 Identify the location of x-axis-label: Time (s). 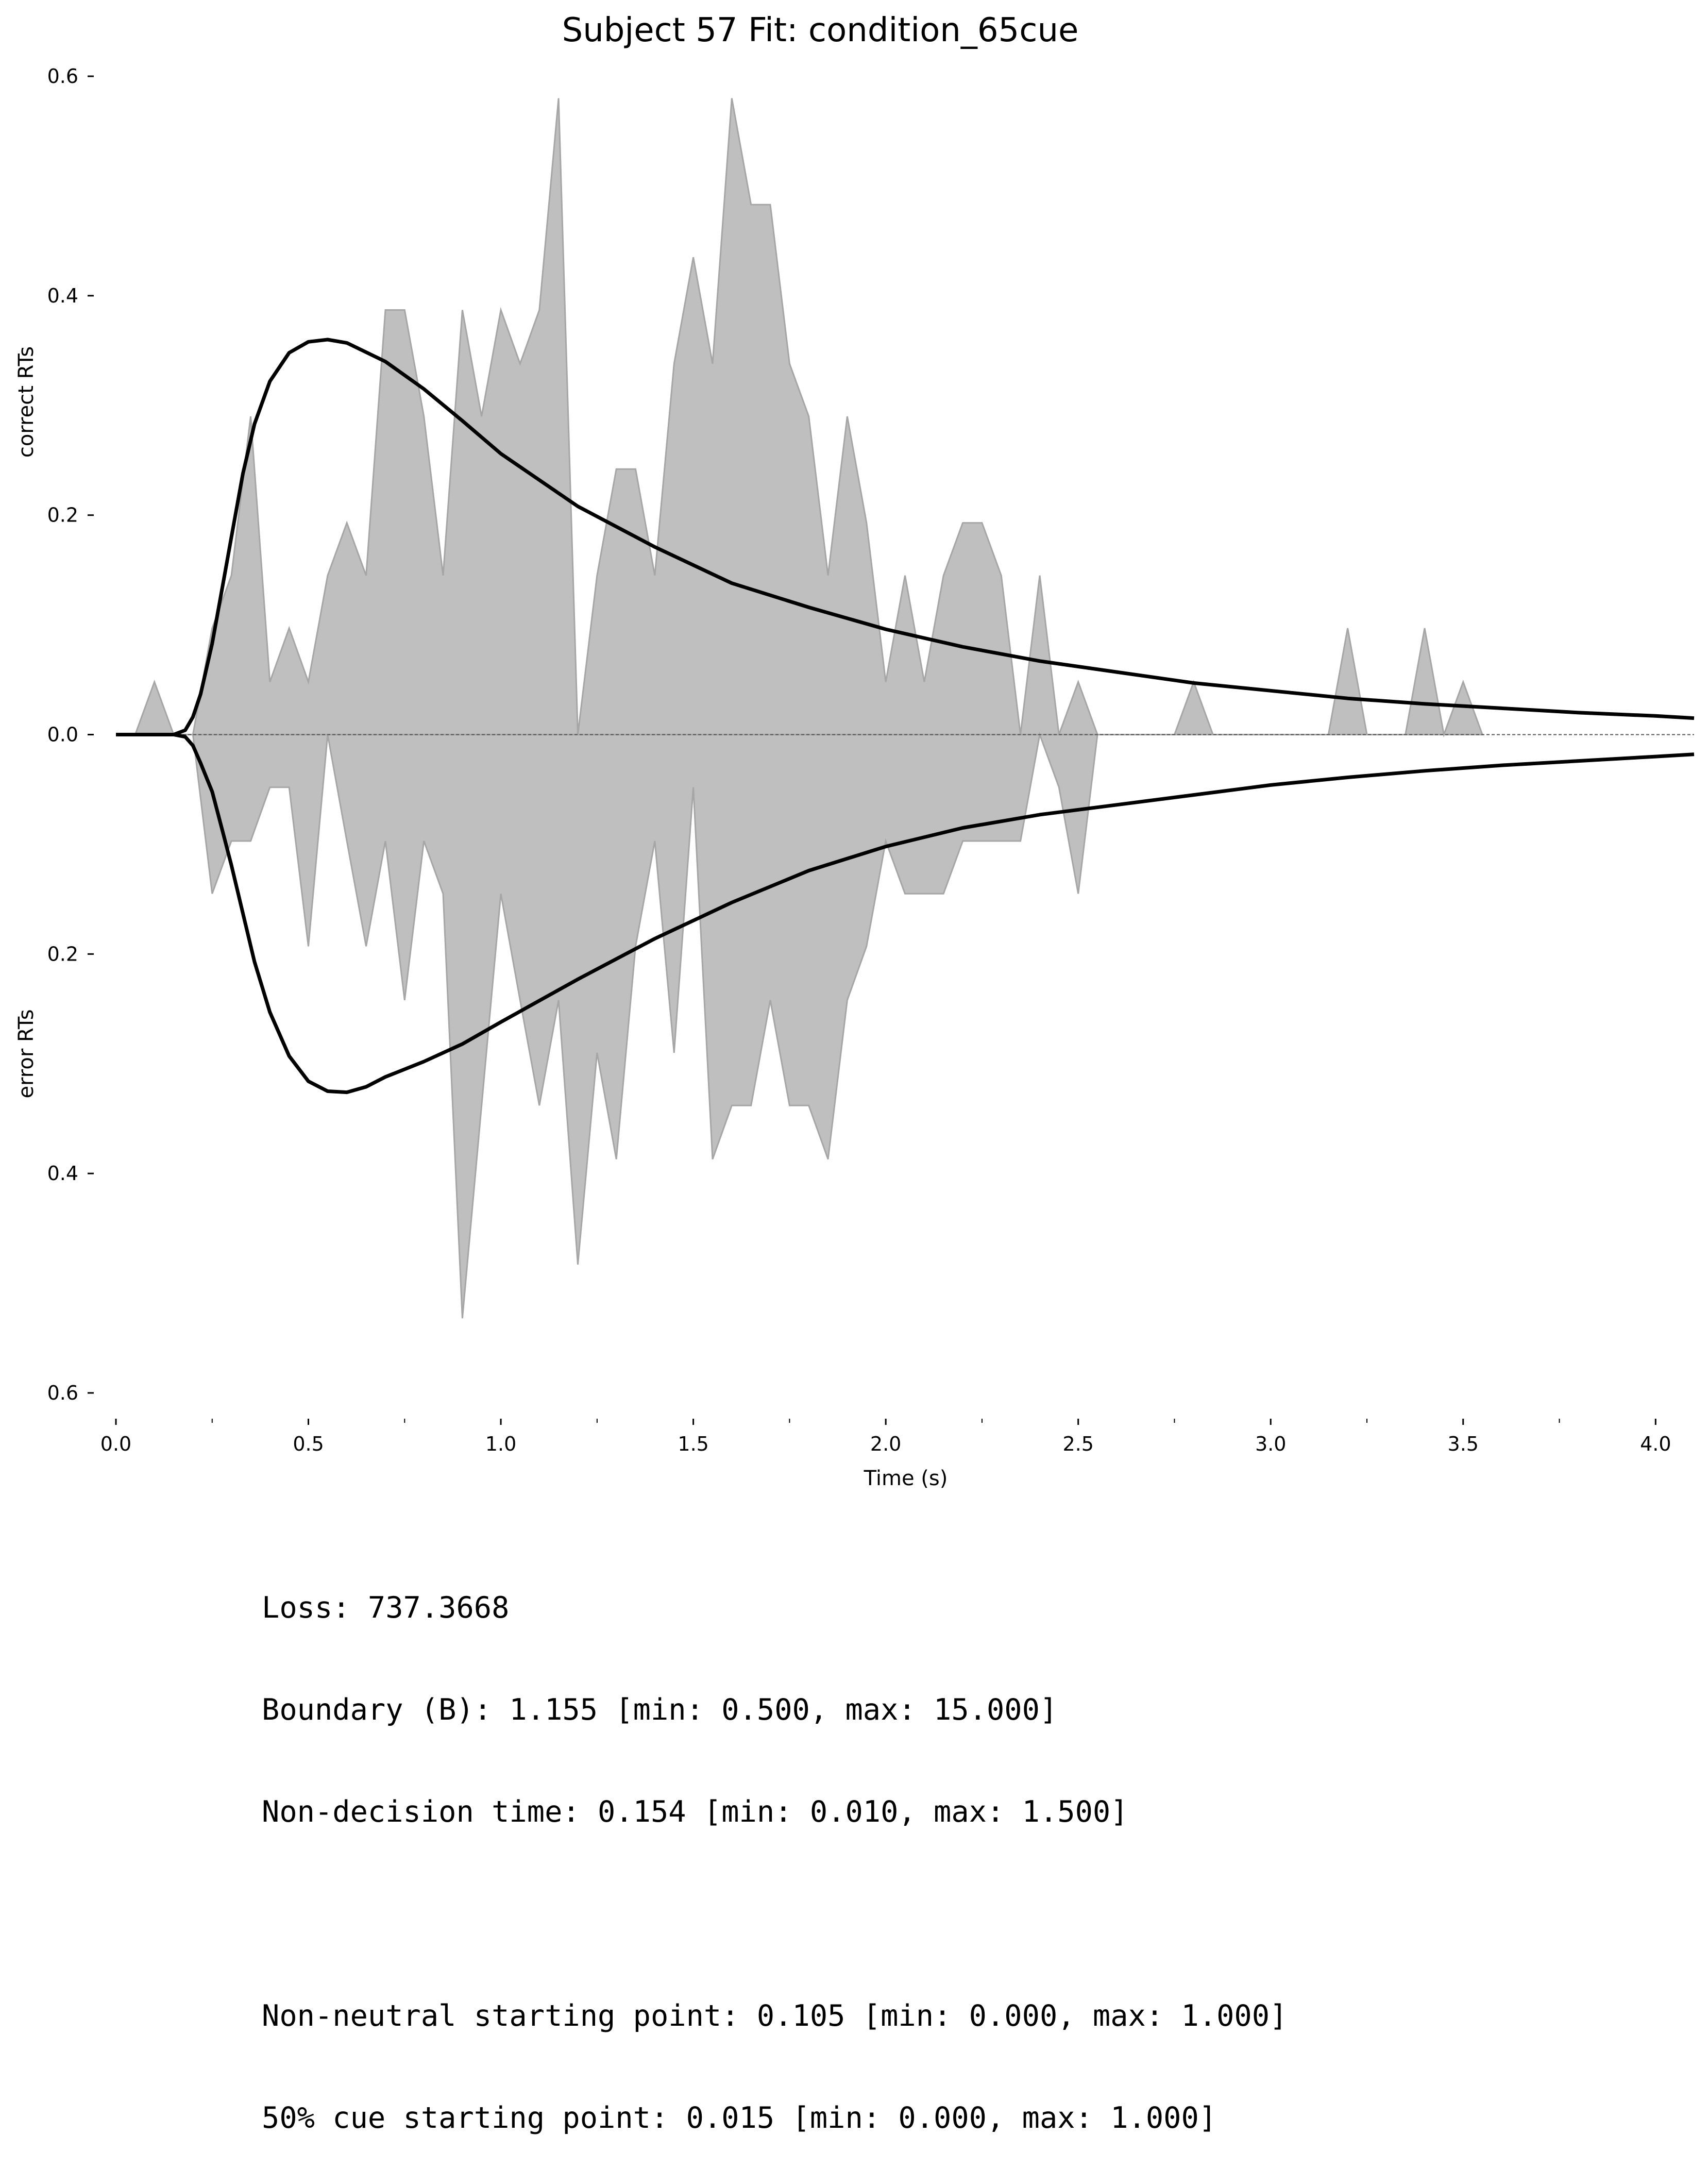
(906, 1478).